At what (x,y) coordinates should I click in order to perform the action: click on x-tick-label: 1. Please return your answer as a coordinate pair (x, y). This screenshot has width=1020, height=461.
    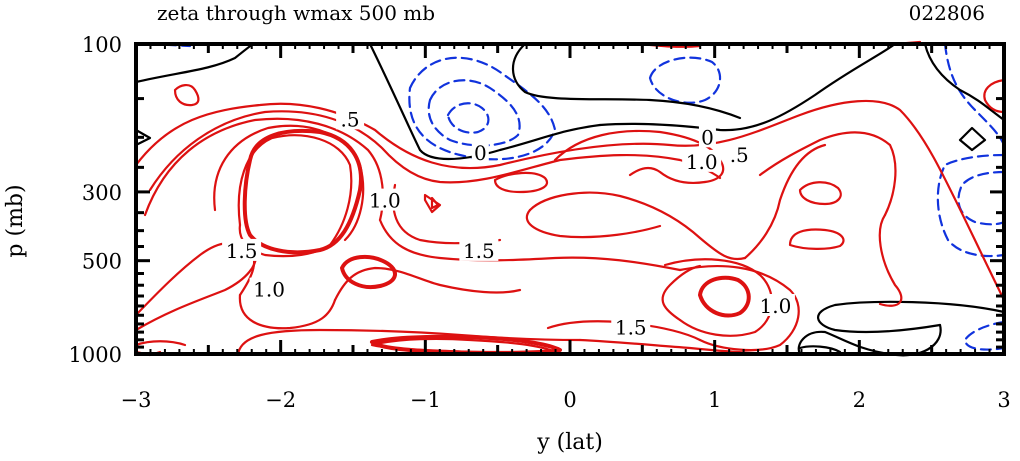
    Looking at the image, I should click on (714, 400).